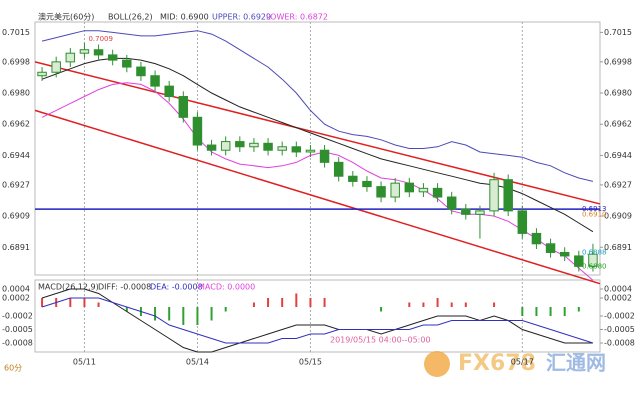 The width and height of the screenshot is (640, 400). Describe the element at coordinates (226, 287) in the screenshot. I see `macd-value: MACD: 0.0000` at that location.